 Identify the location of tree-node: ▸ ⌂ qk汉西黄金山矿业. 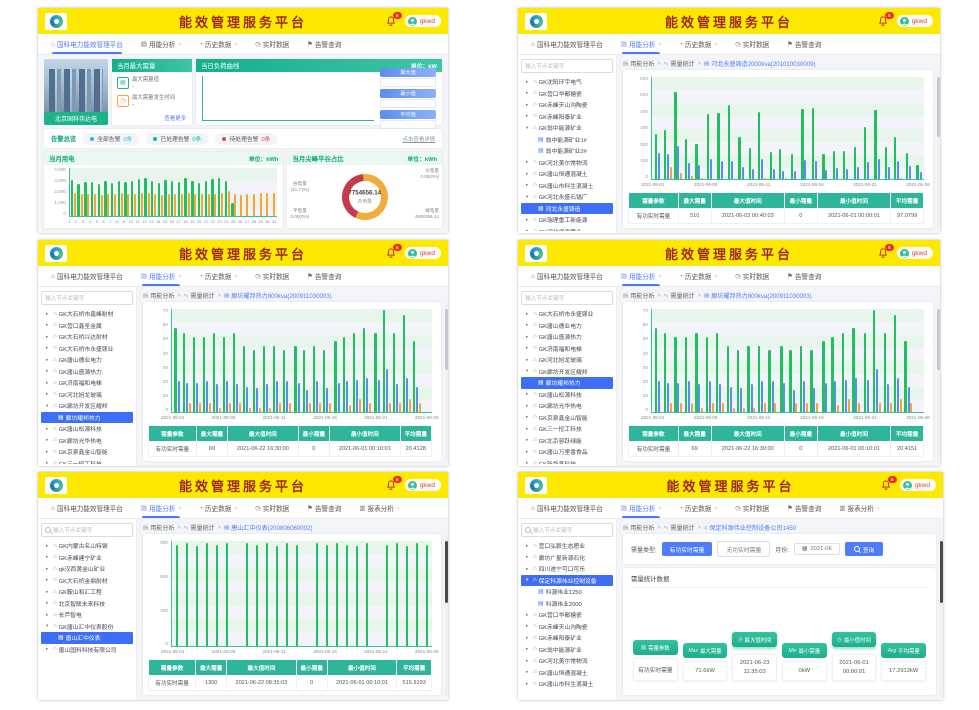
(87, 569).